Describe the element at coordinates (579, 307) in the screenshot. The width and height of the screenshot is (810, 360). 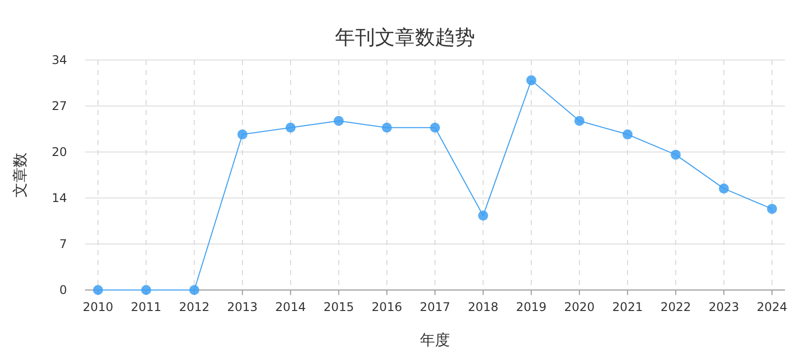
I see `x-tick-label: 2020` at that location.